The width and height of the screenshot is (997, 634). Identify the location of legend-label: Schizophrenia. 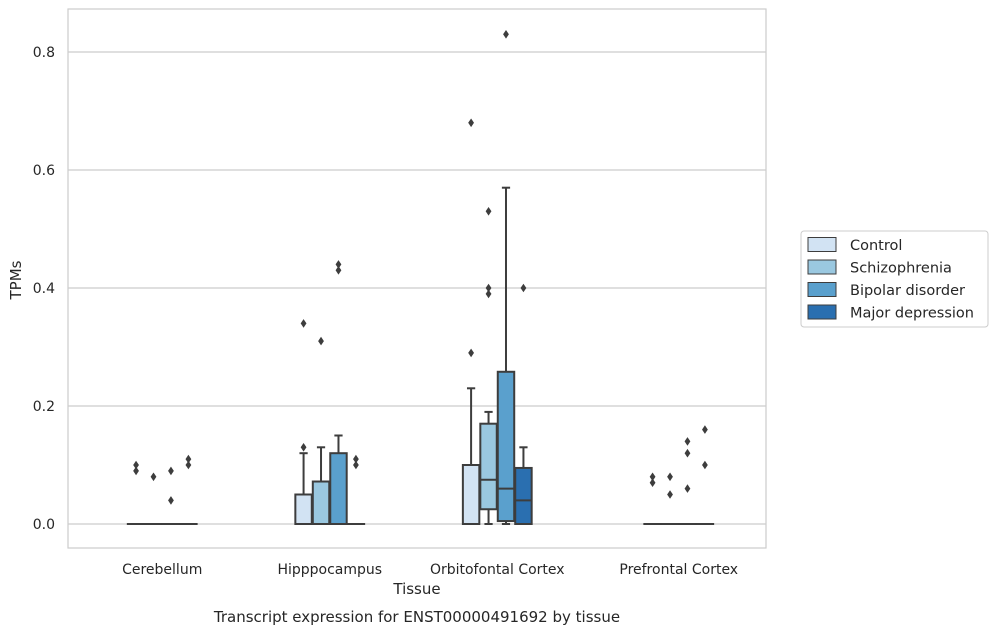
(901, 269).